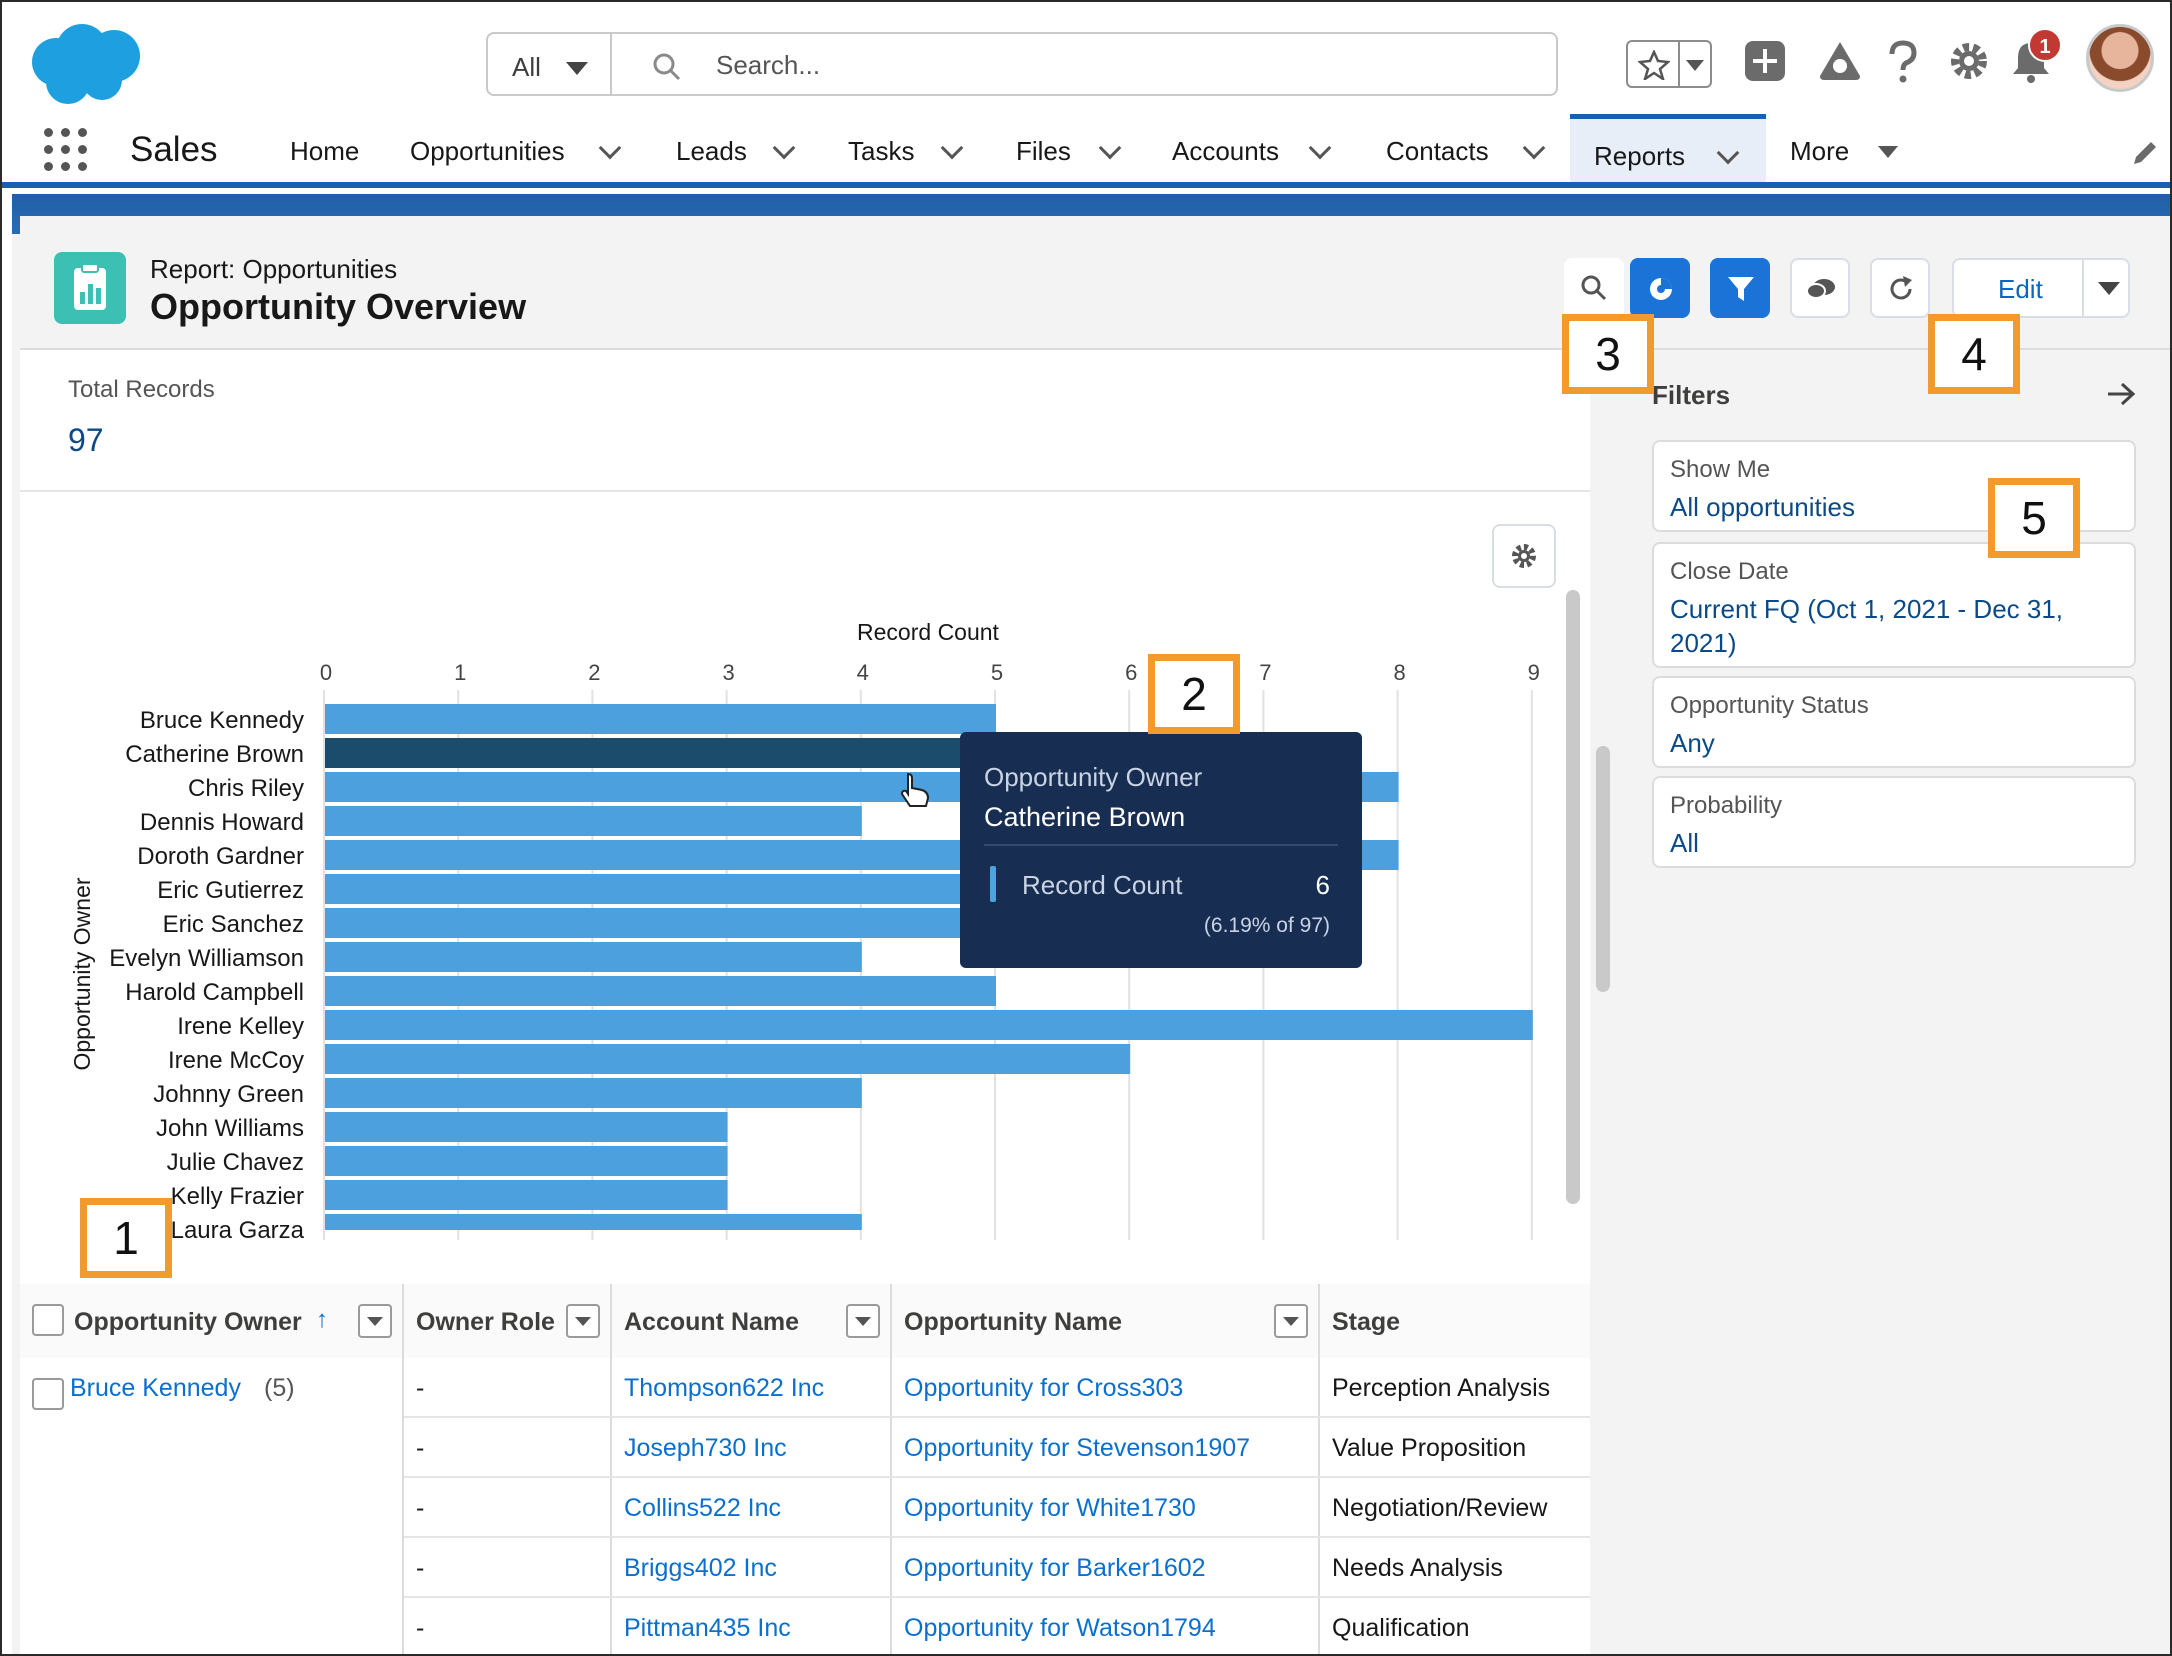 Image resolution: width=2172 pixels, height=1656 pixels. Describe the element at coordinates (929, 1025) in the screenshot. I see `bar-irene-kelley` at that location.